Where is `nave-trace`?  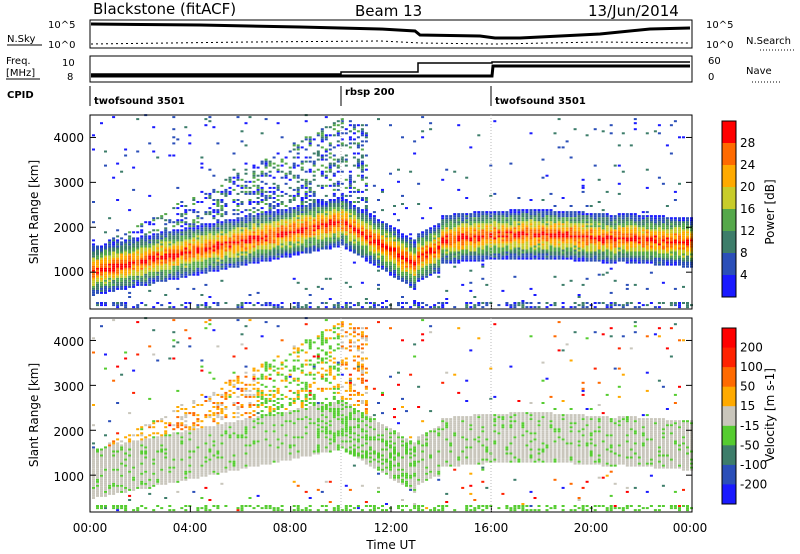
nave-trace is located at coordinates (390, 71).